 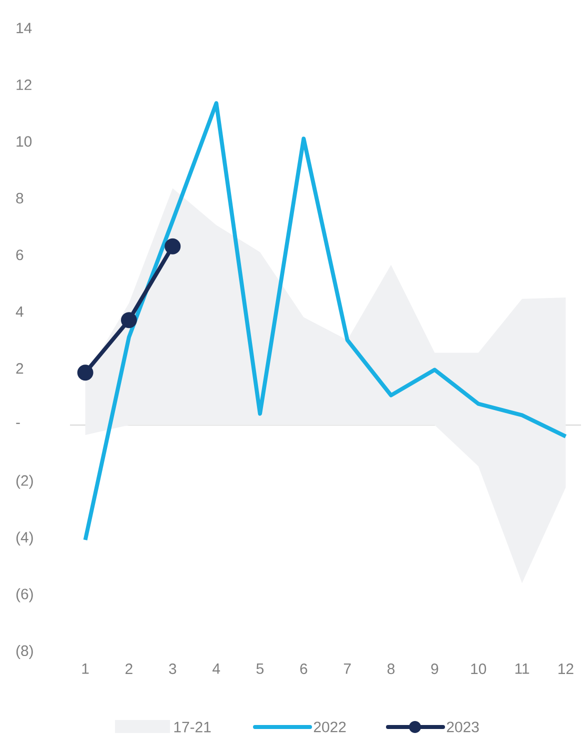 I want to click on x-tick-label: 2, so click(x=129, y=669).